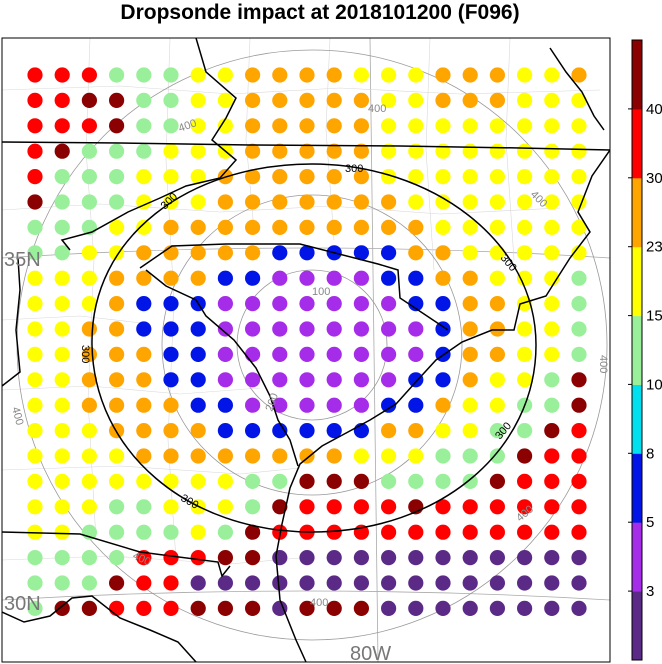  Describe the element at coordinates (273, 402) in the screenshot. I see `ring-label-200: 200` at that location.